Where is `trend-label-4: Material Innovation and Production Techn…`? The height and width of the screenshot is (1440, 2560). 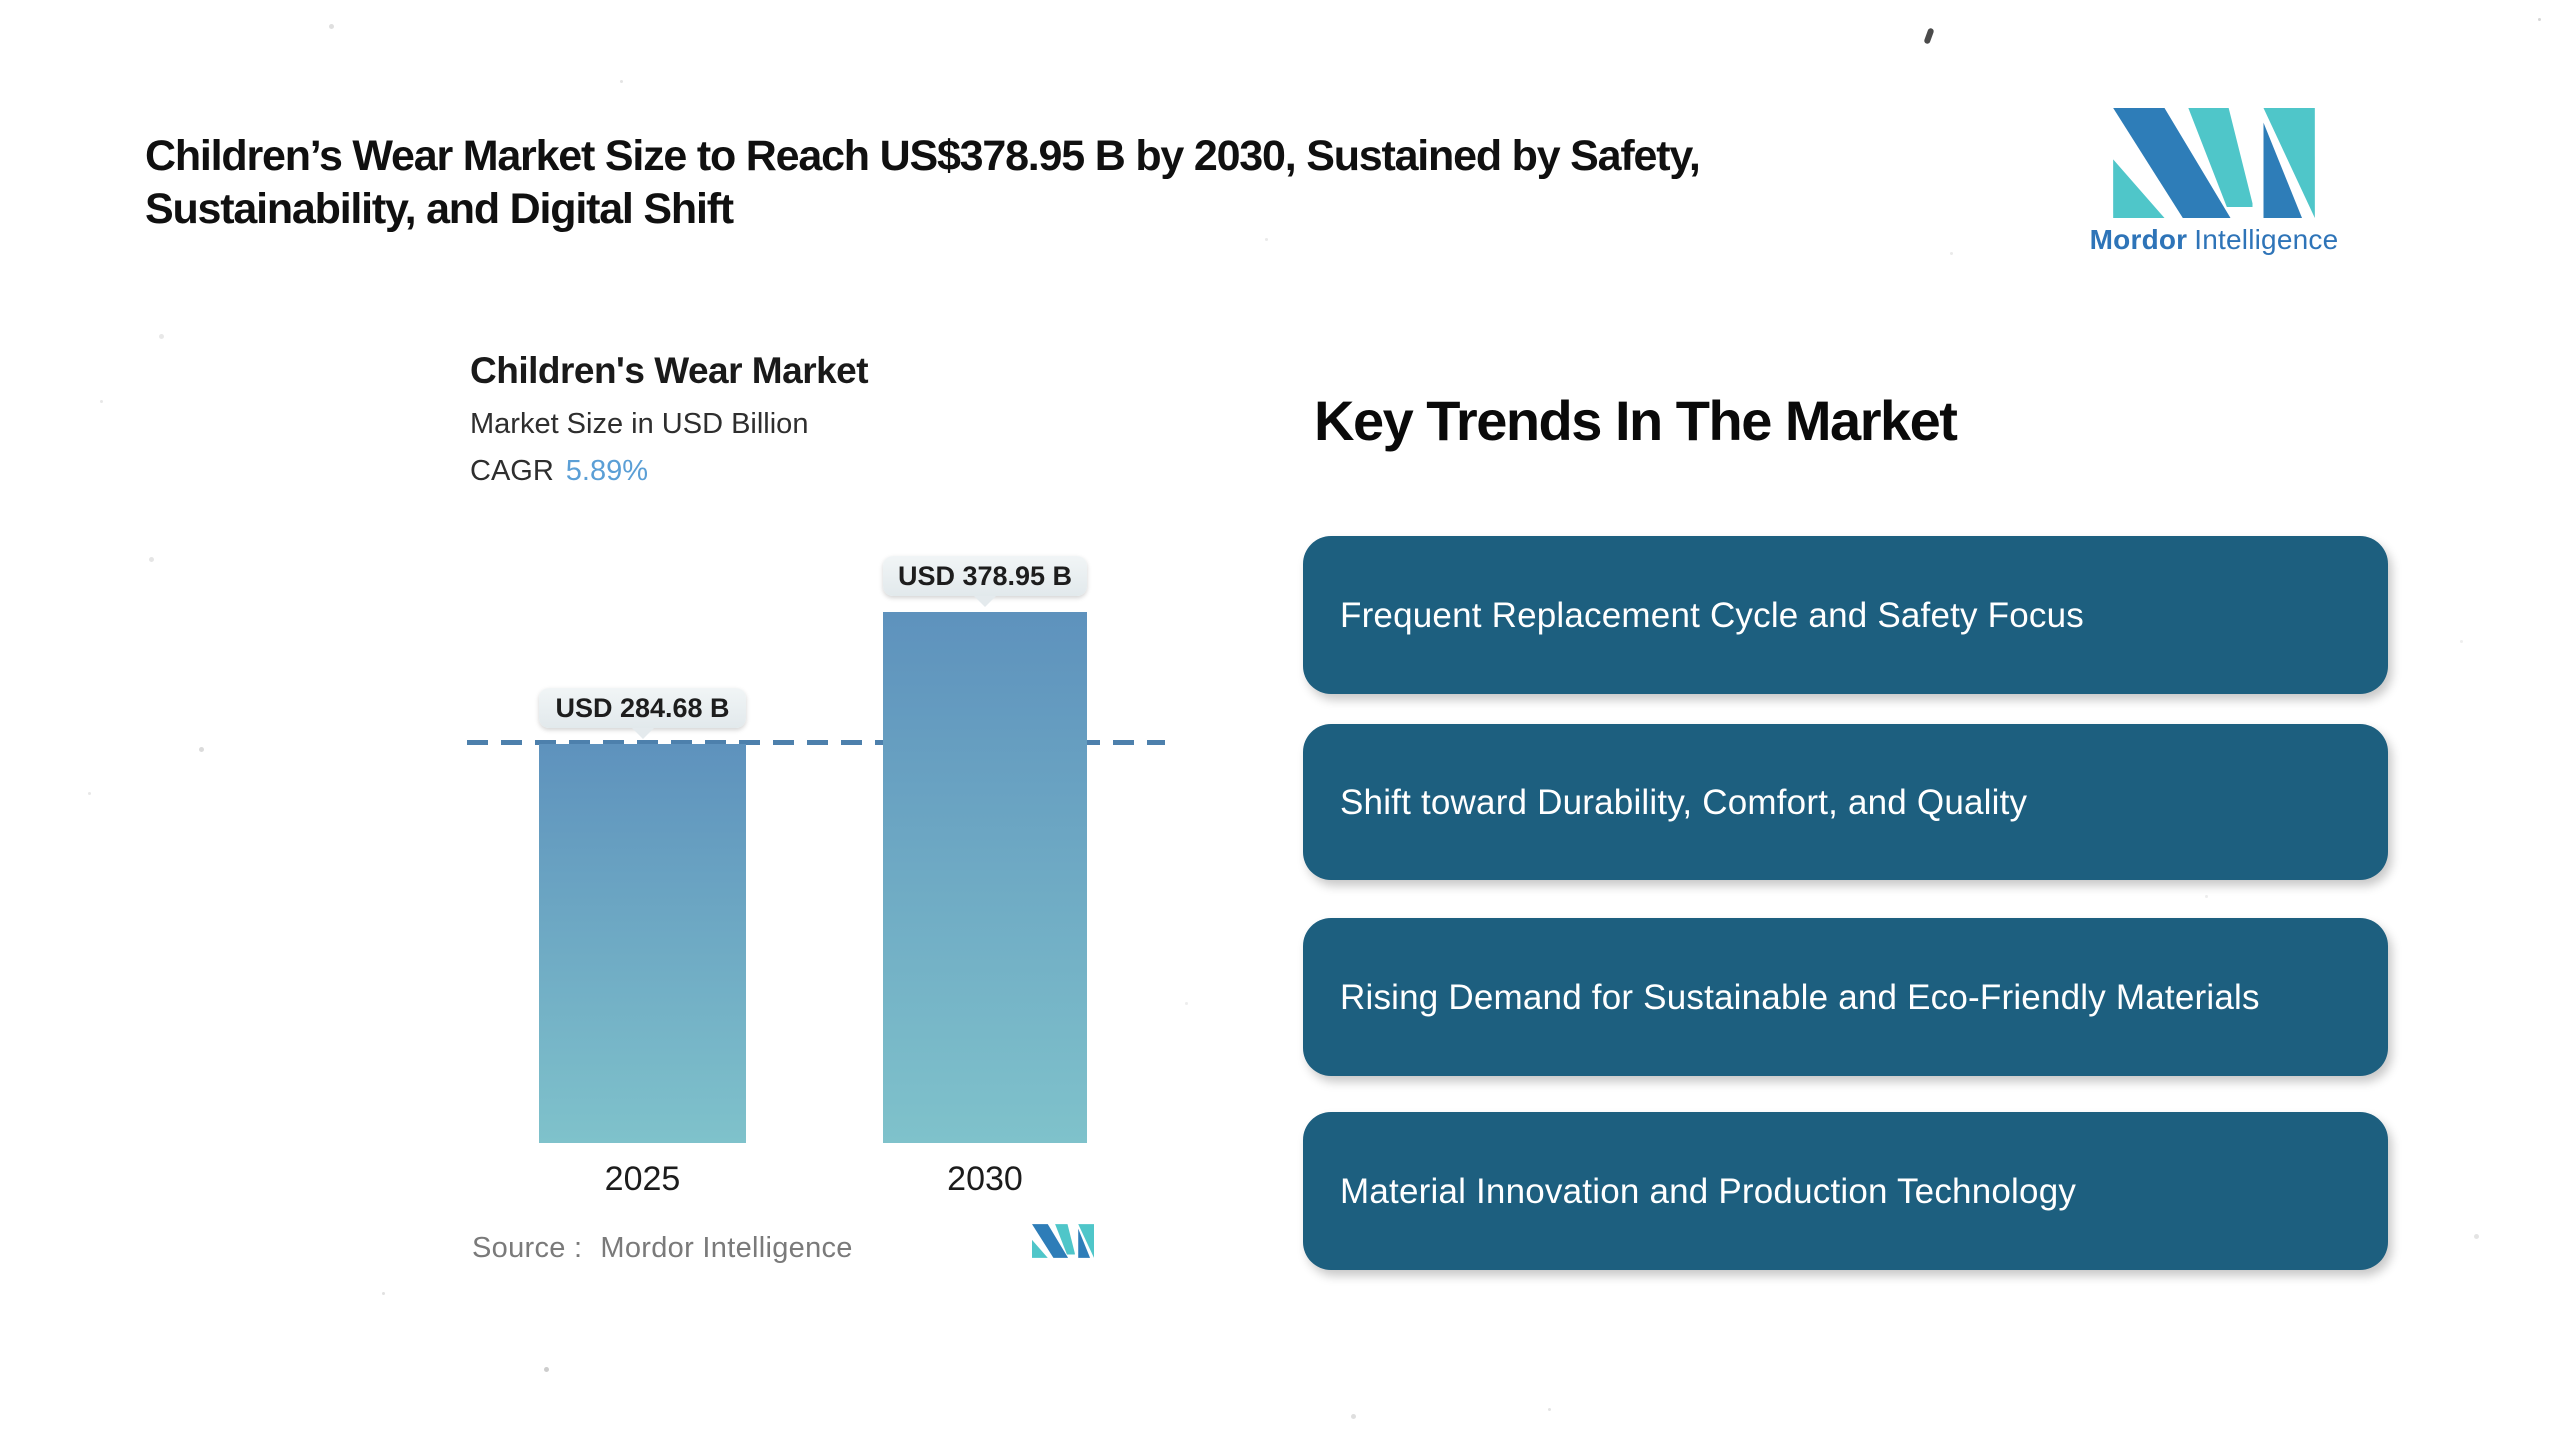 trend-label-4: Material Innovation and Production Techn… is located at coordinates (1708, 1191).